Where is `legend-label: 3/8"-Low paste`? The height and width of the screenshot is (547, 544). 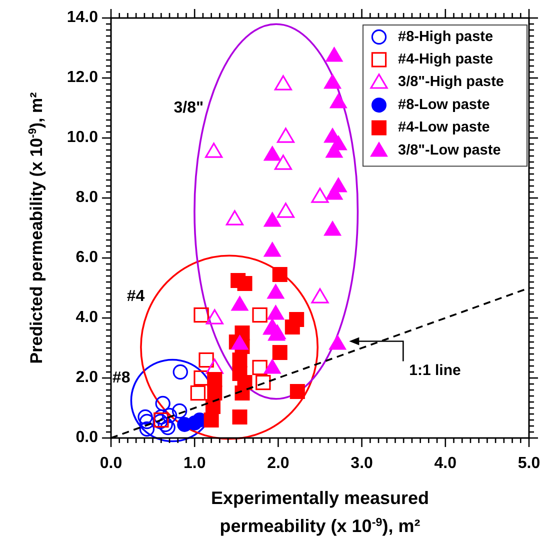 legend-label: 3/8"-Low paste is located at coordinates (449, 150).